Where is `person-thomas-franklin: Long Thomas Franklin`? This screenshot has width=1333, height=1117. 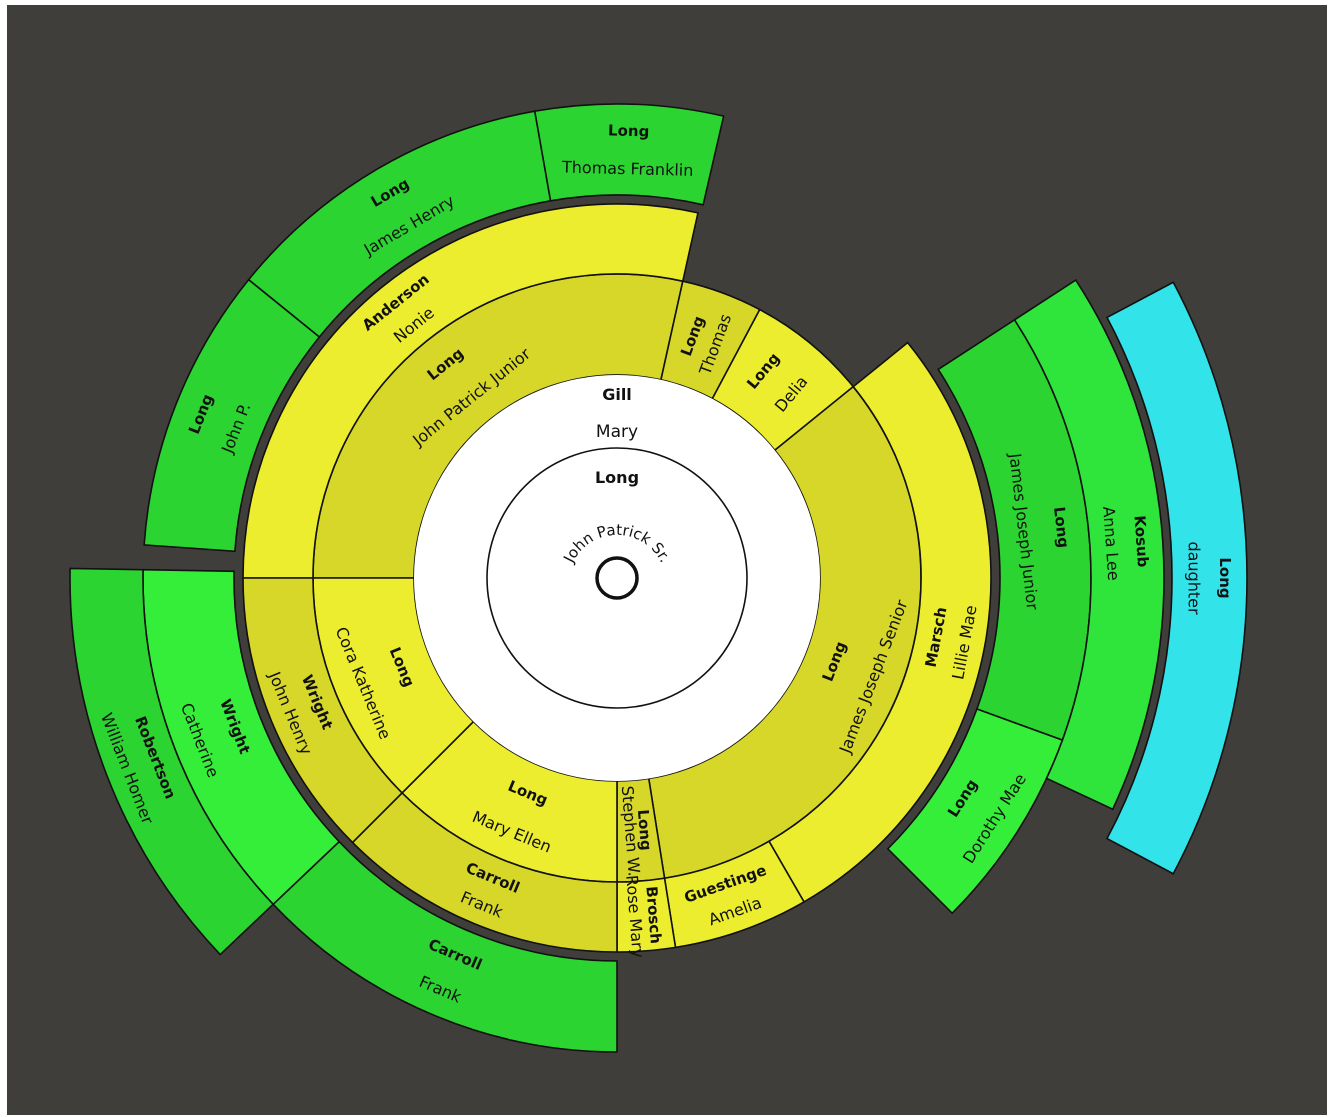 person-thomas-franklin: Long Thomas Franklin is located at coordinates (629, 154).